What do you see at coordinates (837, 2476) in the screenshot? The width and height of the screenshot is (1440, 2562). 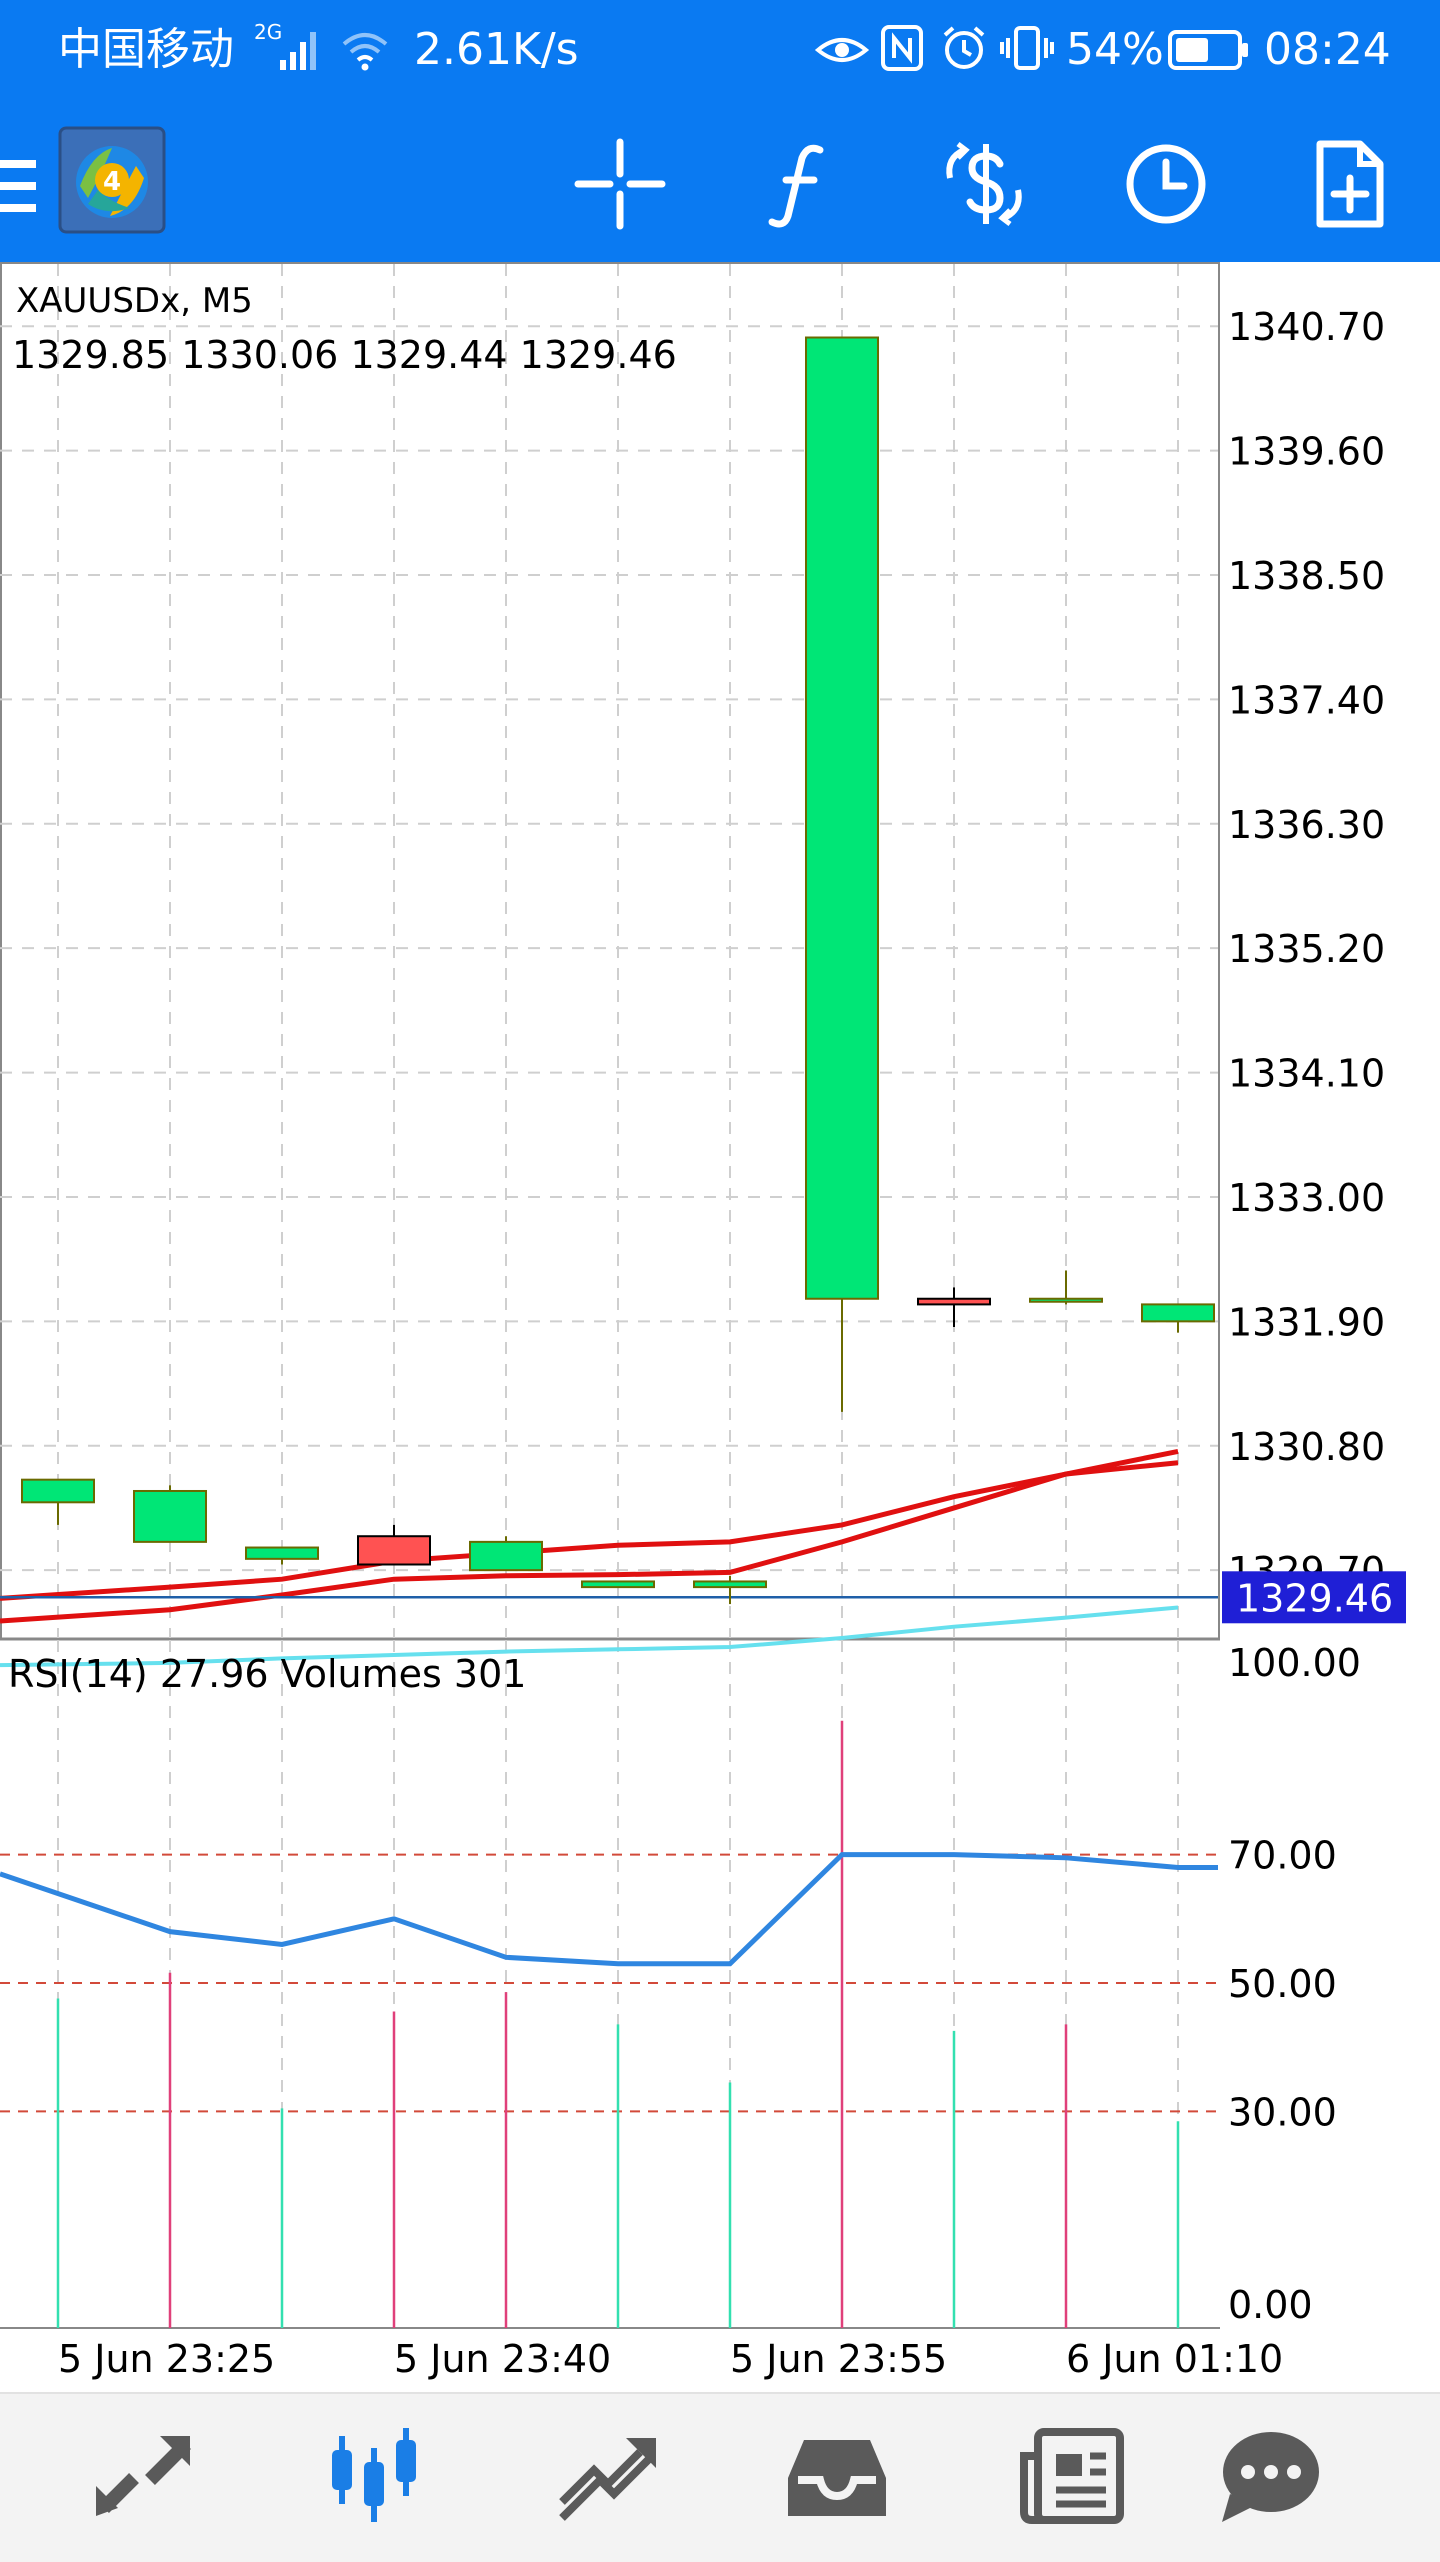 I see `history-icon` at bounding box center [837, 2476].